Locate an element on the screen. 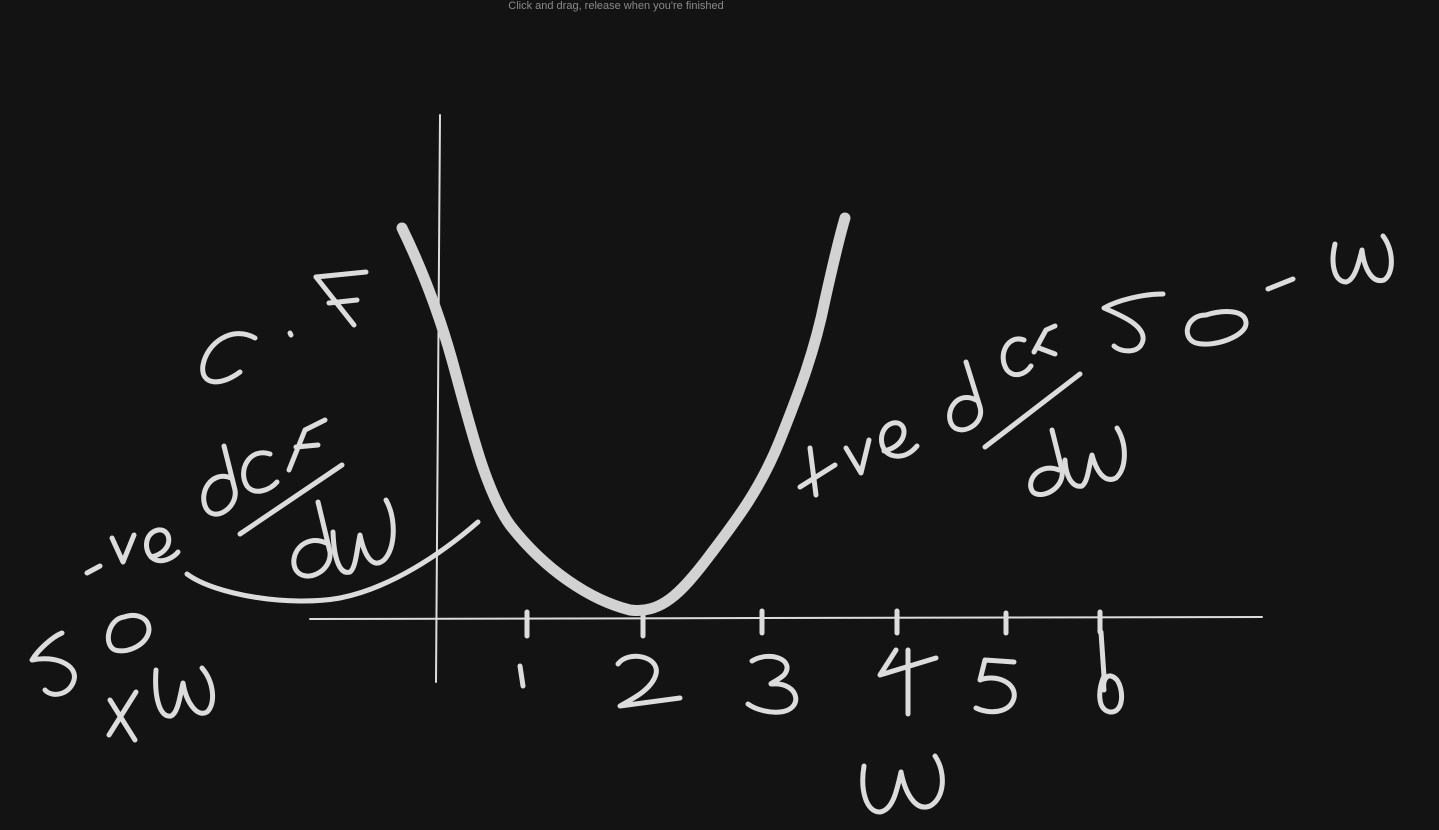 This screenshot has height=830, width=1439. letter-d-bottom is located at coordinates (312, 539).